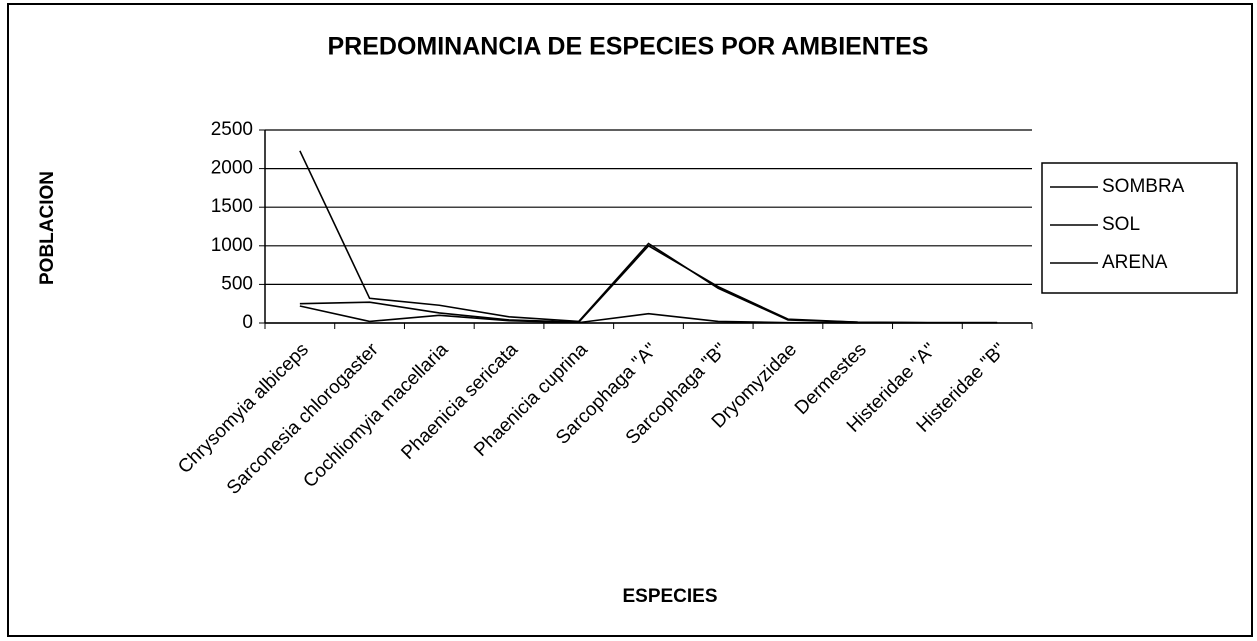  What do you see at coordinates (232, 168) in the screenshot?
I see `y-tick-label: 2000` at bounding box center [232, 168].